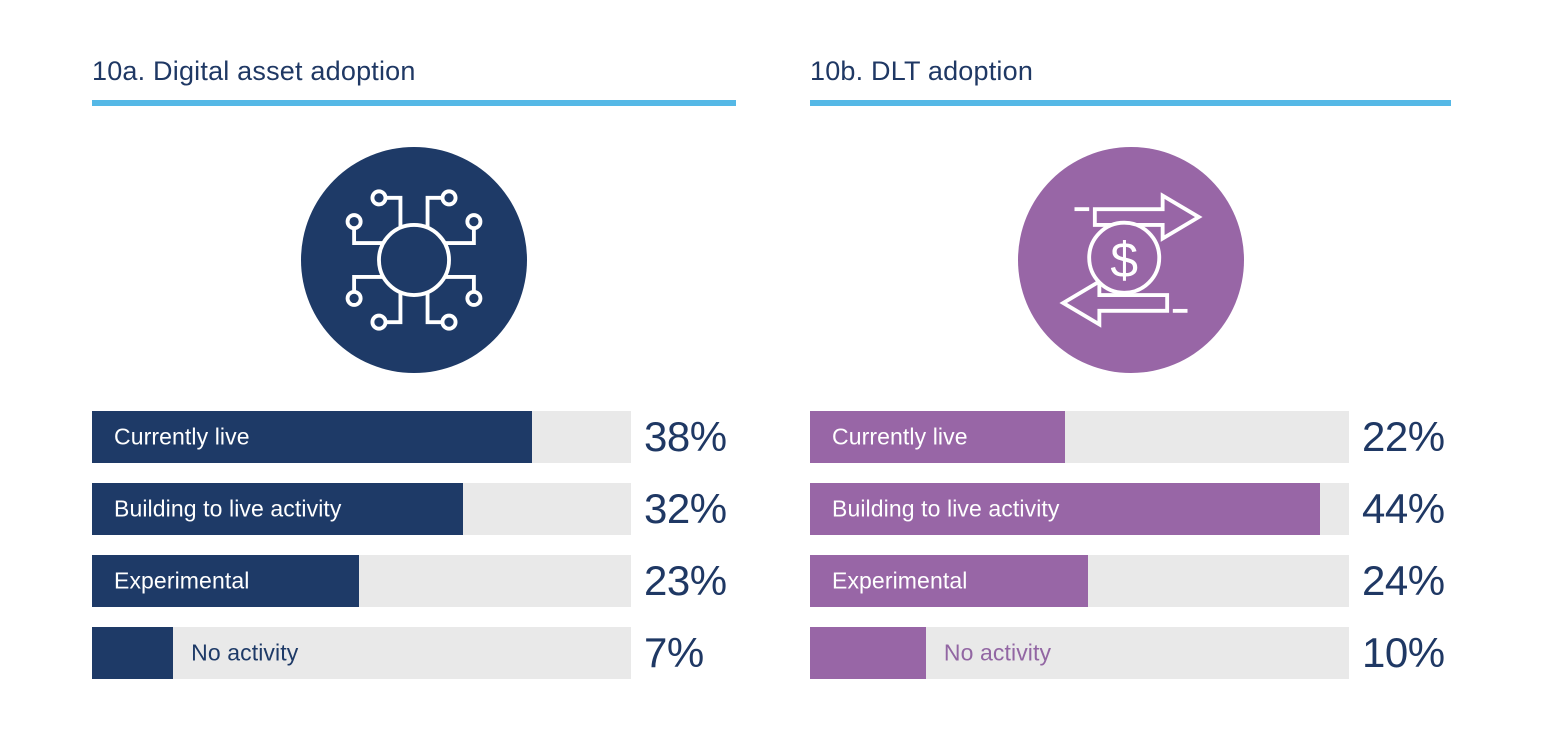  I want to click on bar-row: No activity 10%, so click(1130, 653).